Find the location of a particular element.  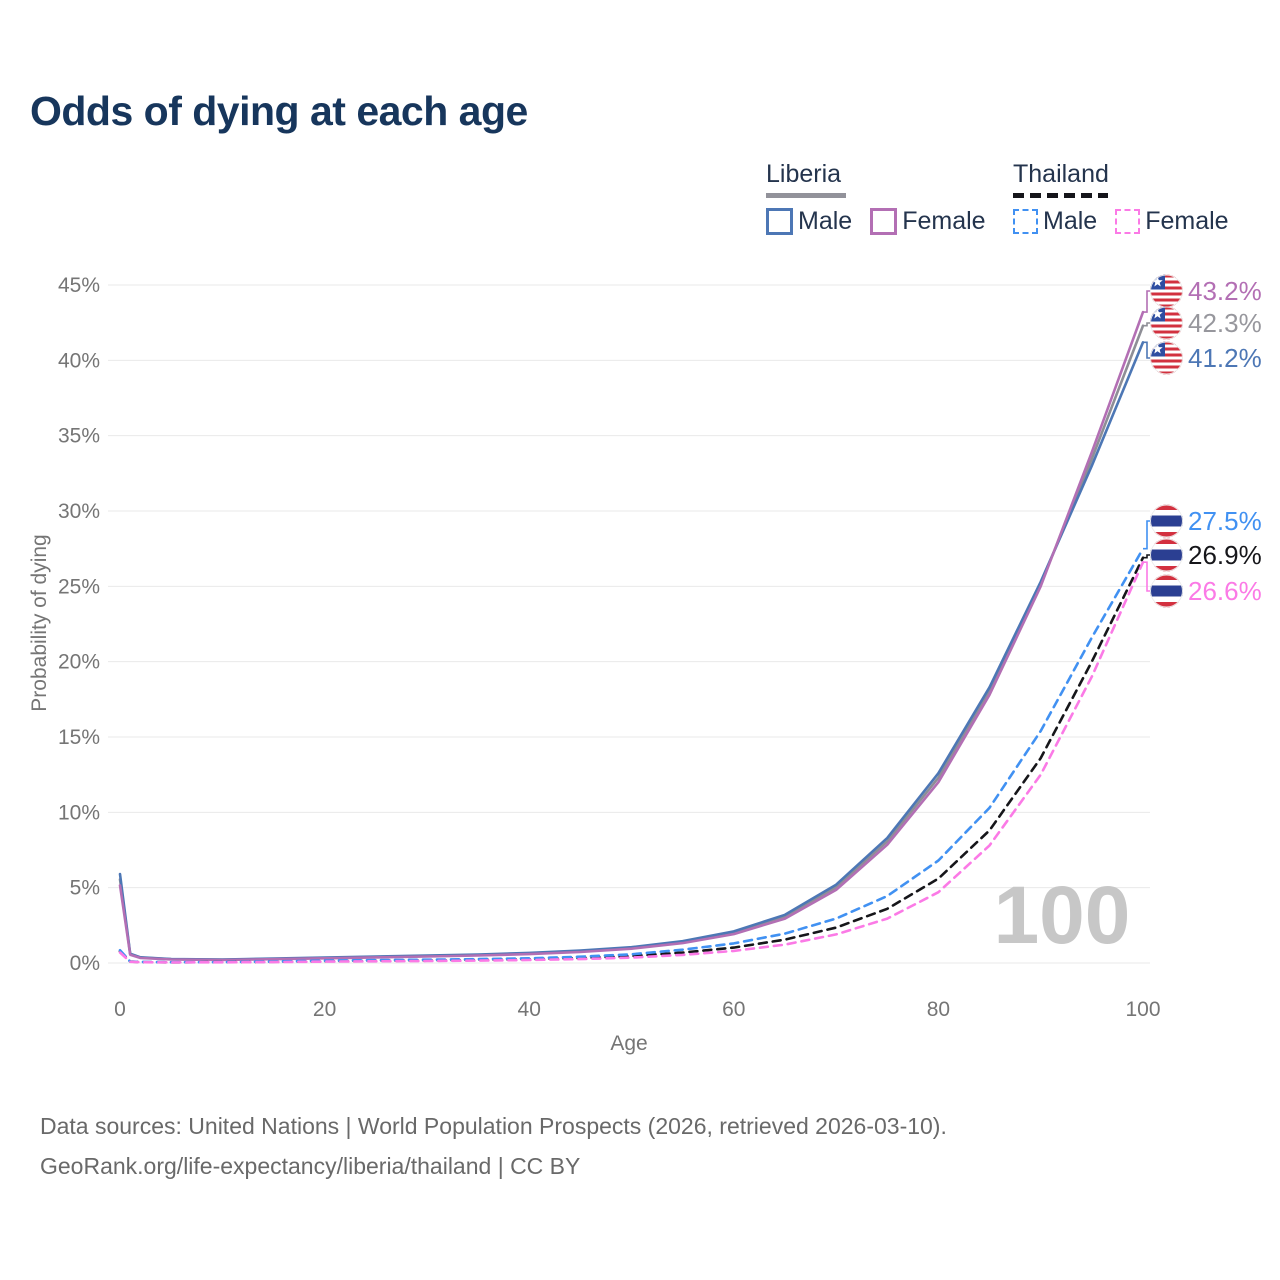

x-tick-label: 0 is located at coordinates (120, 1009).